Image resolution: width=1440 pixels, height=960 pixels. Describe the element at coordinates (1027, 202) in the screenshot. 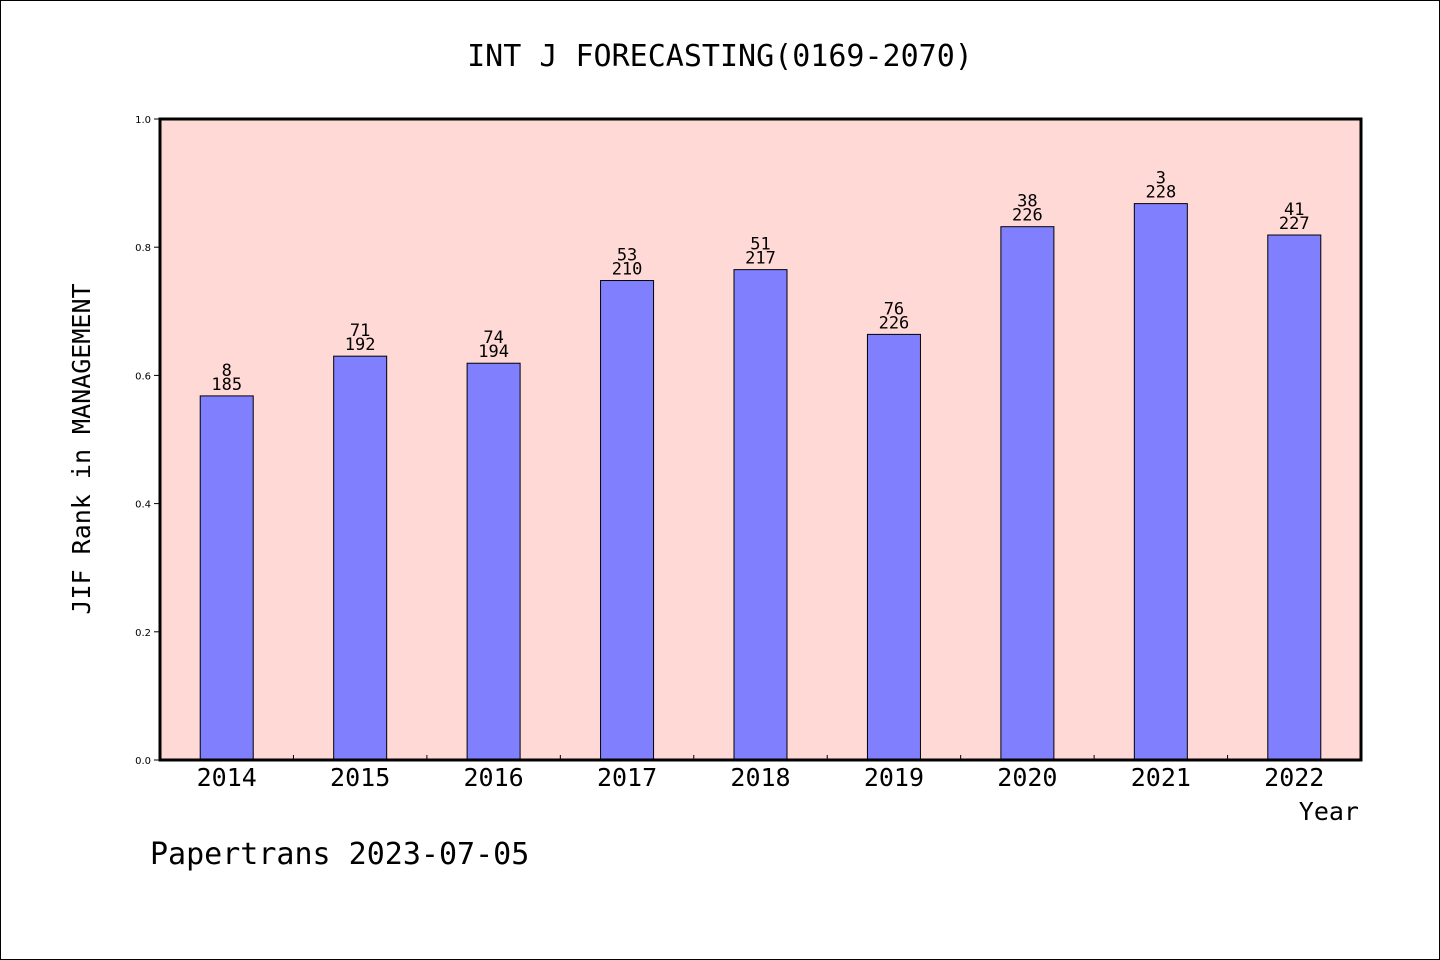

I see `bar-rank-label: 38` at that location.